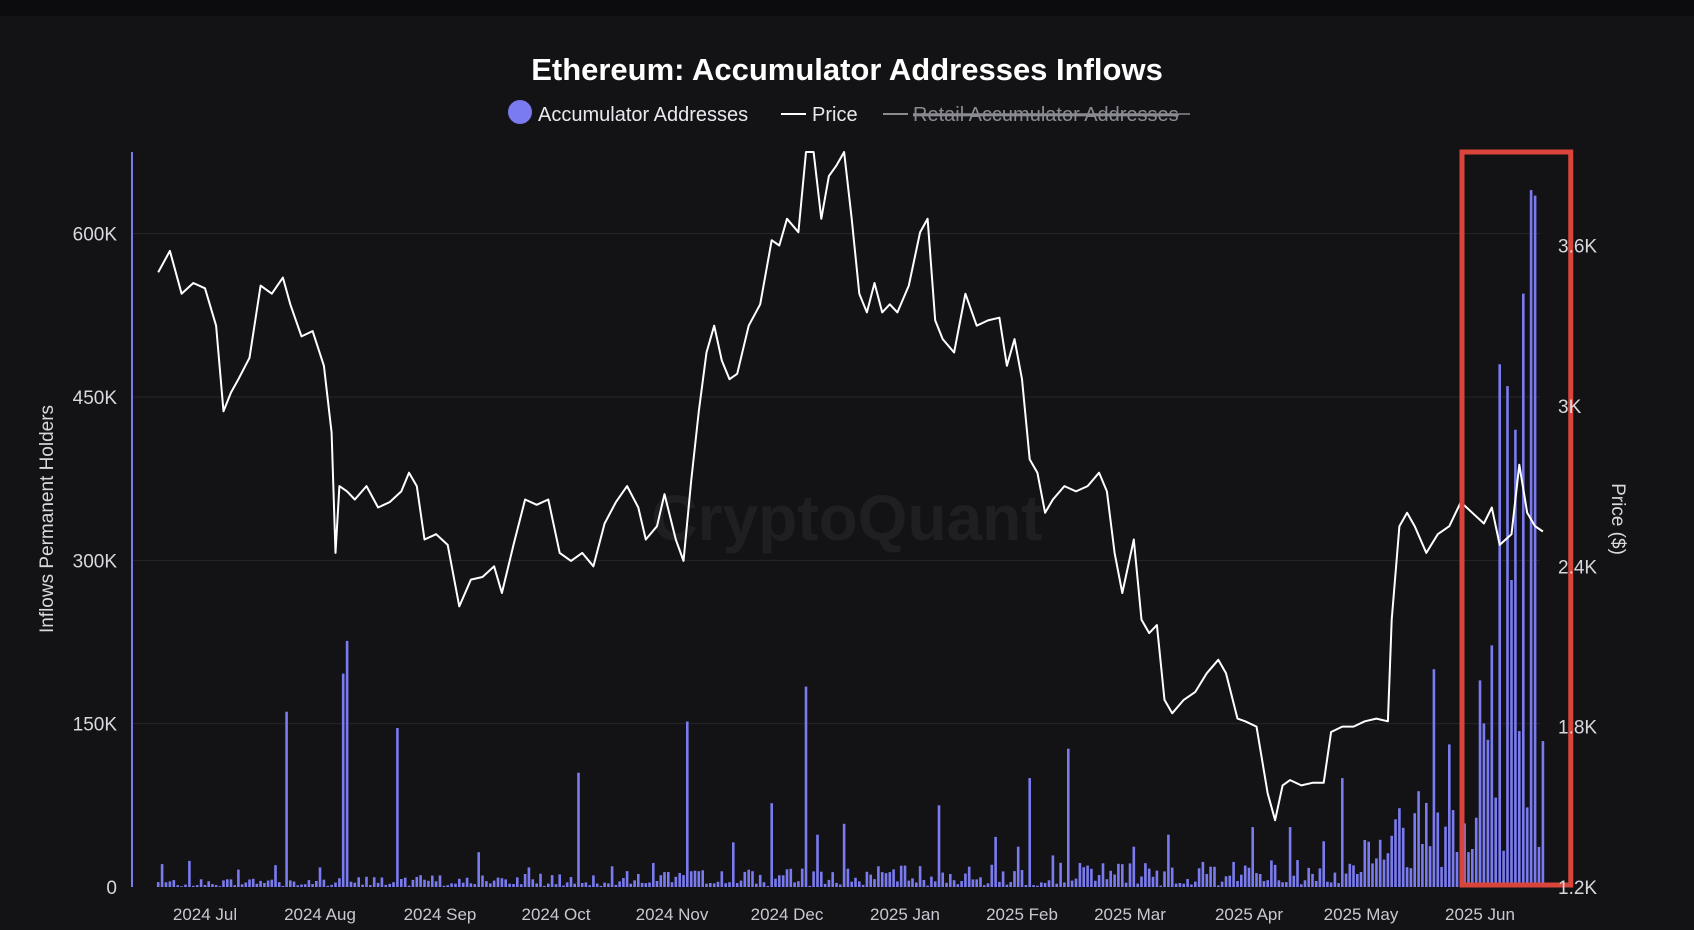 This screenshot has width=1694, height=930. What do you see at coordinates (1577, 247) in the screenshot?
I see `y-right-tick-label: 3.6K` at bounding box center [1577, 247].